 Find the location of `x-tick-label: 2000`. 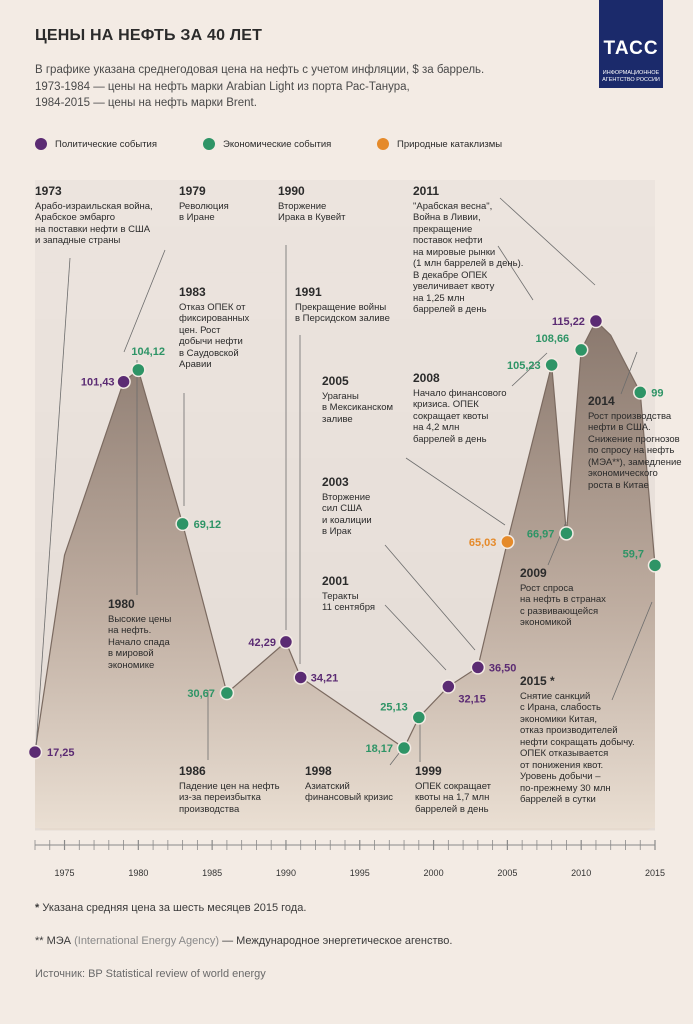

x-tick-label: 2000 is located at coordinates (434, 873).